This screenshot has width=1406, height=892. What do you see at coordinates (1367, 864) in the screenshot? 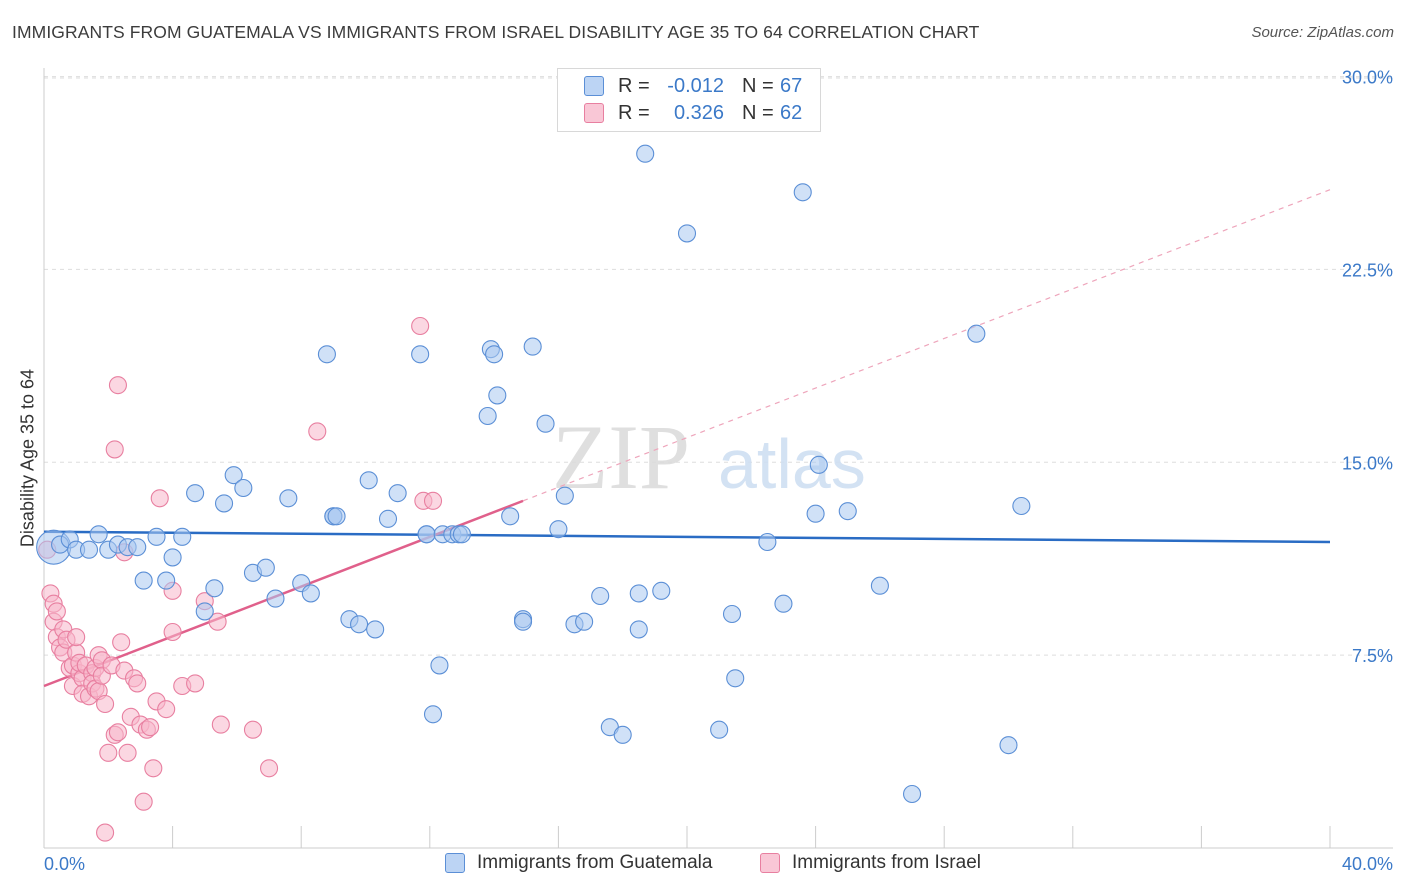
I see `x-tick-label-max: 40.0%` at bounding box center [1367, 864].